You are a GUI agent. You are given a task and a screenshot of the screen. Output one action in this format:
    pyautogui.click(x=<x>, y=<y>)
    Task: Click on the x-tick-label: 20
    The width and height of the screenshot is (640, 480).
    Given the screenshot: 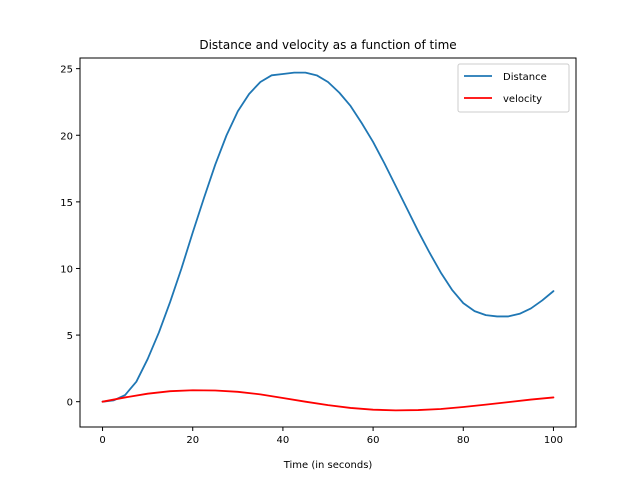 What is the action you would take?
    pyautogui.click(x=192, y=440)
    